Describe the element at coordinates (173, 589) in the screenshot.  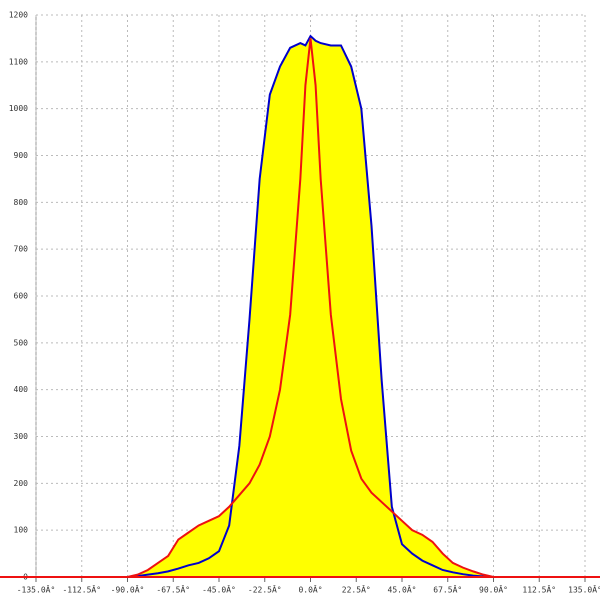
I see `x-tick-label: -67.5Â°` at that location.